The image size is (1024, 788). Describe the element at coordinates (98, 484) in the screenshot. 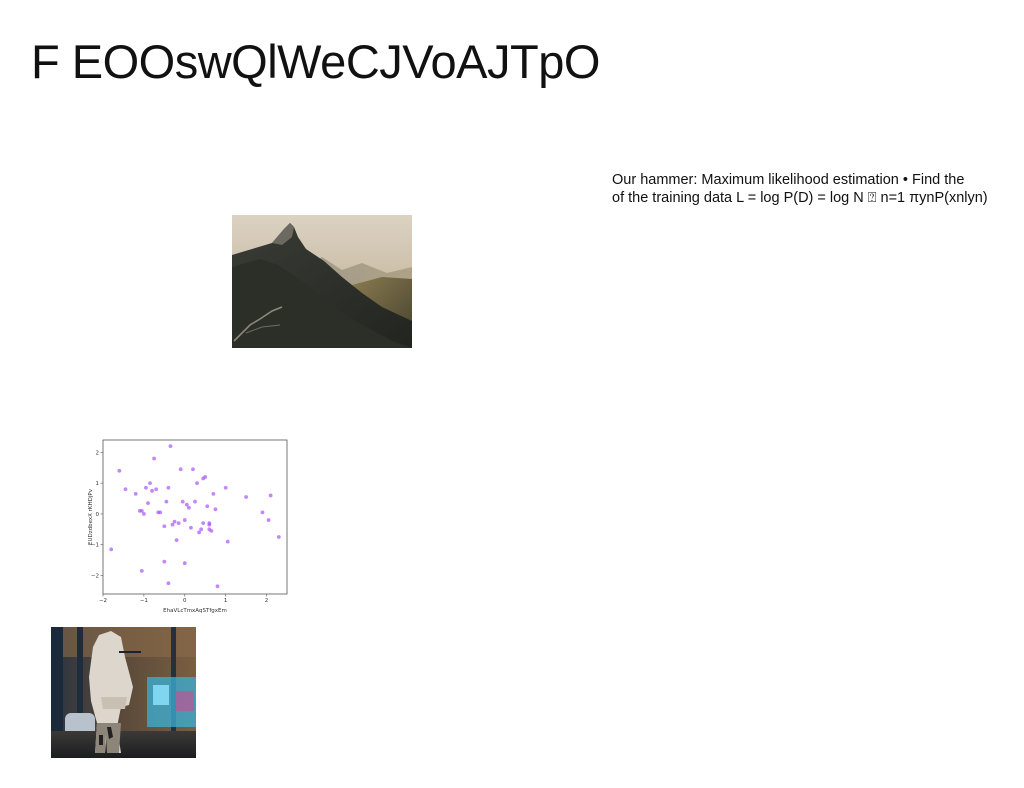

I see `y-tick-label: 1` at that location.